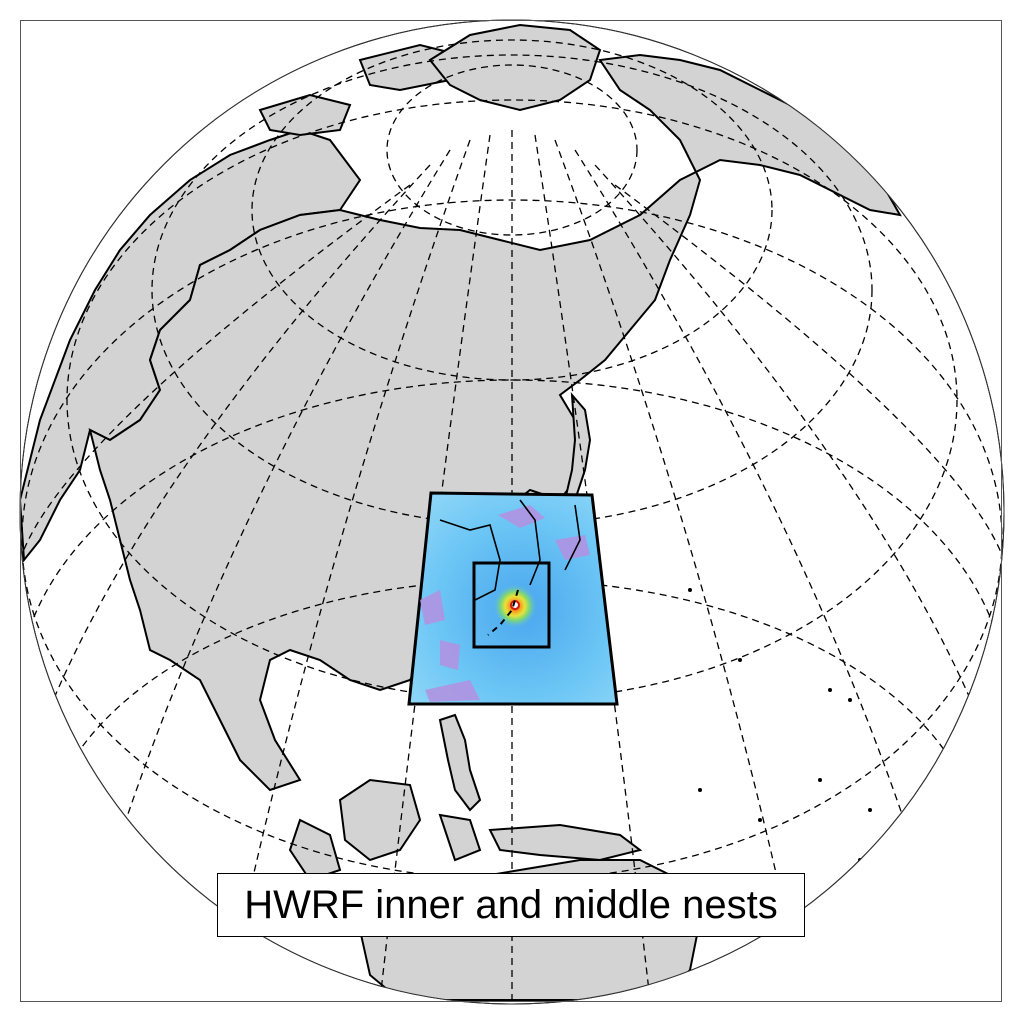  What do you see at coordinates (515, 67) in the screenshot?
I see `land-greenland` at bounding box center [515, 67].